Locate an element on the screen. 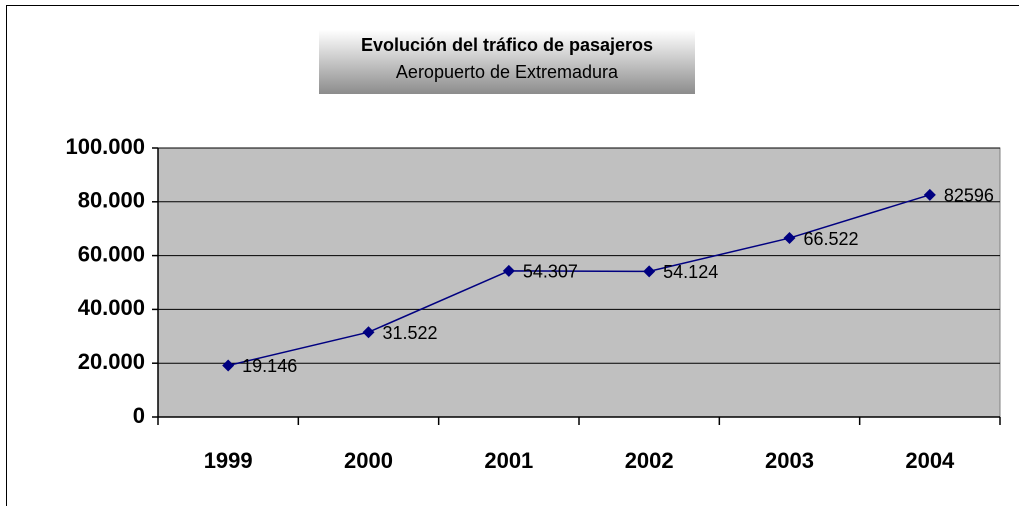  data-label: 54.124 is located at coordinates (690, 272).